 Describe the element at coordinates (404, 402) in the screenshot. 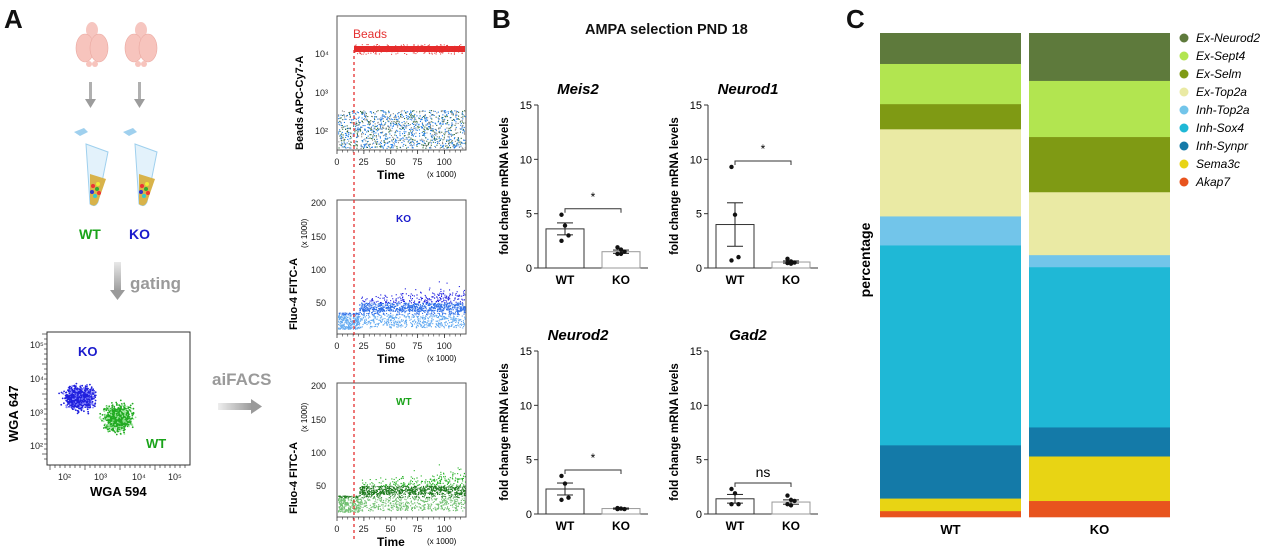

I see `wt-annotation: WT` at that location.